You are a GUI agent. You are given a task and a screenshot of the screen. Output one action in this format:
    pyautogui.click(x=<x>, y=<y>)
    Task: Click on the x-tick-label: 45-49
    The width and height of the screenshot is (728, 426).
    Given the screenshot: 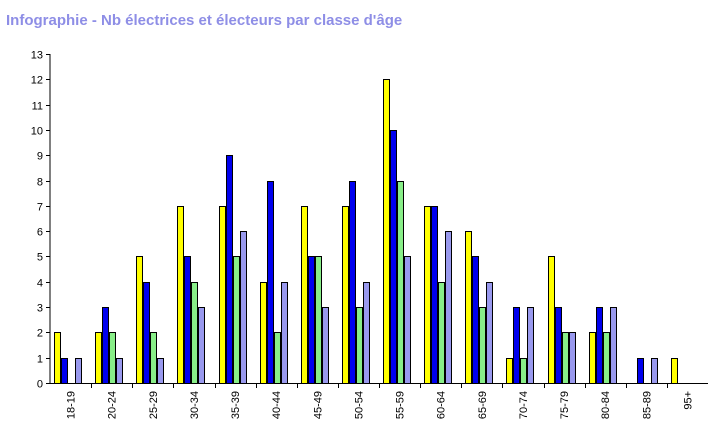 What is the action you would take?
    pyautogui.click(x=318, y=405)
    